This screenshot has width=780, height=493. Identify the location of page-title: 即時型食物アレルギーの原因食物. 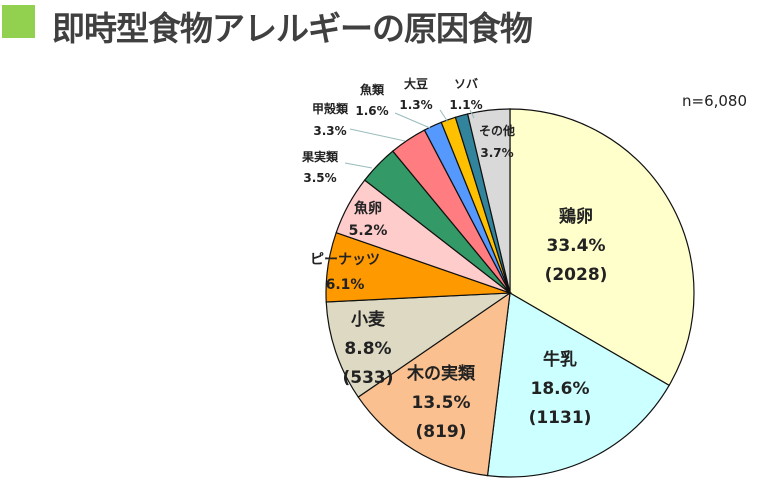
(292, 28).